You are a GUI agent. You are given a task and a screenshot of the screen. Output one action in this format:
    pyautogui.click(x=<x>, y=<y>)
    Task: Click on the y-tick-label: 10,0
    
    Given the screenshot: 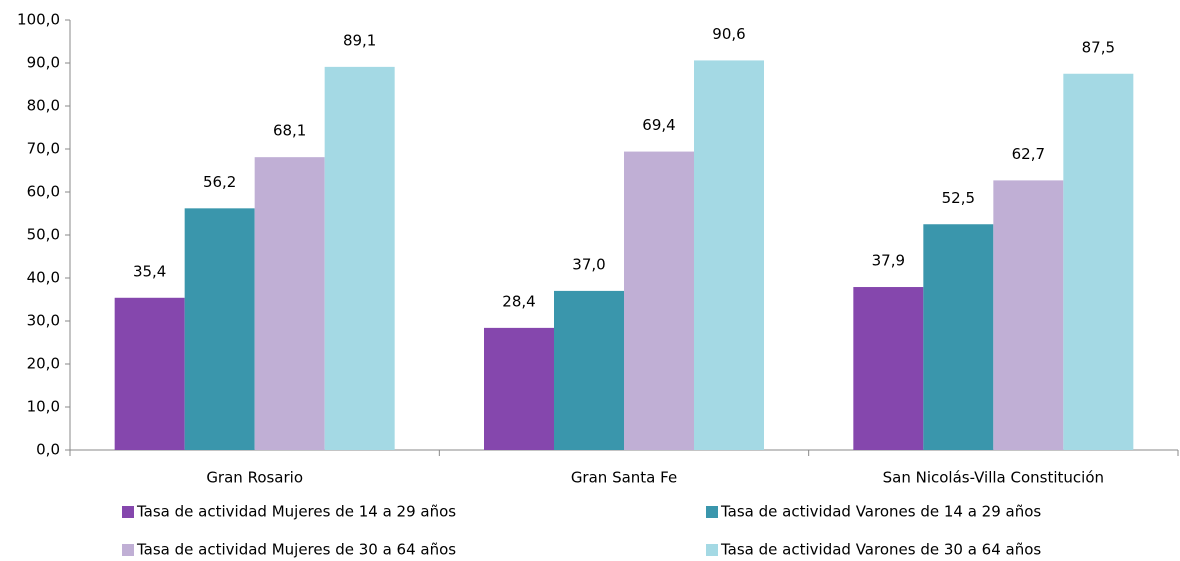 What is the action you would take?
    pyautogui.click(x=43, y=407)
    